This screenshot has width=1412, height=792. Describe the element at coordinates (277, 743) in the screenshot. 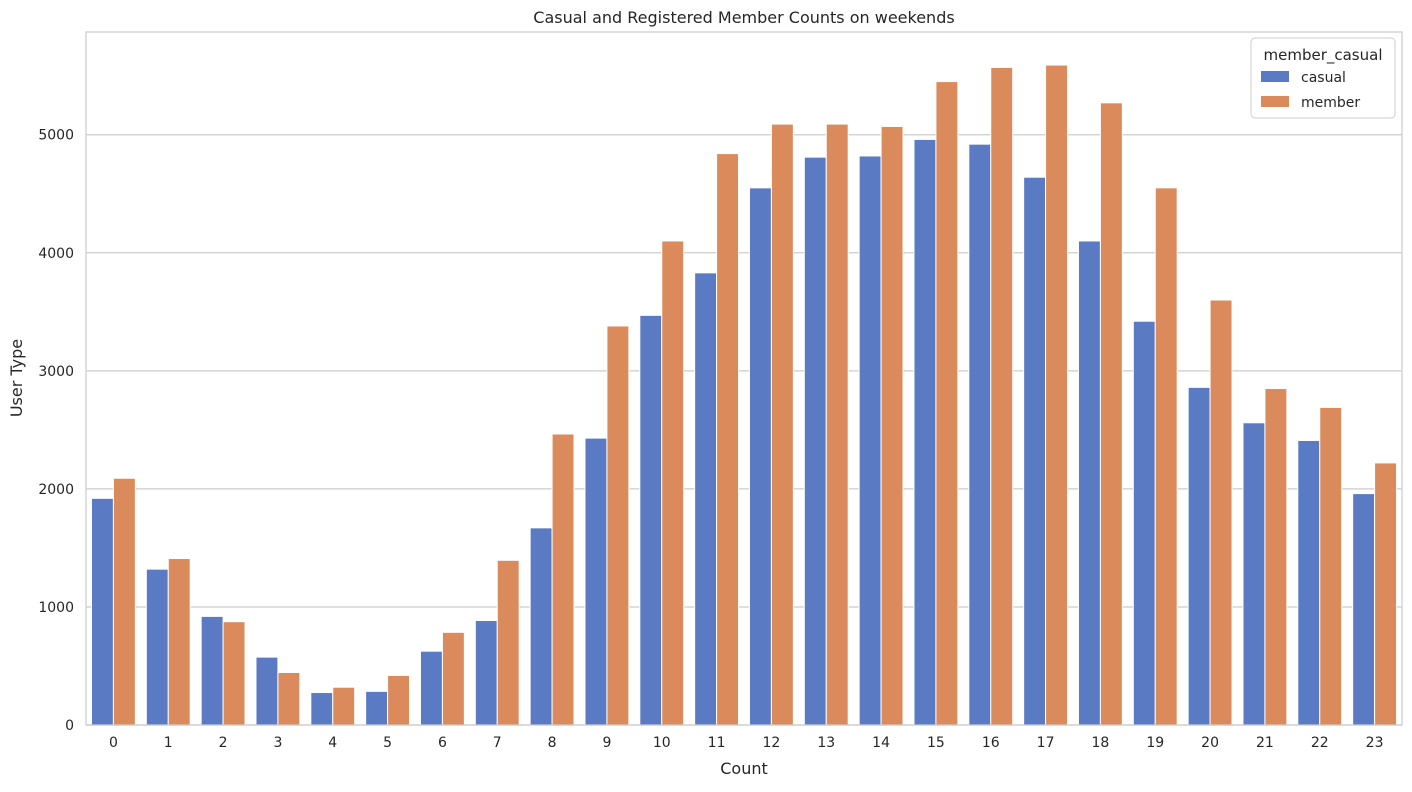

I see `x-tick-label: 3` at that location.